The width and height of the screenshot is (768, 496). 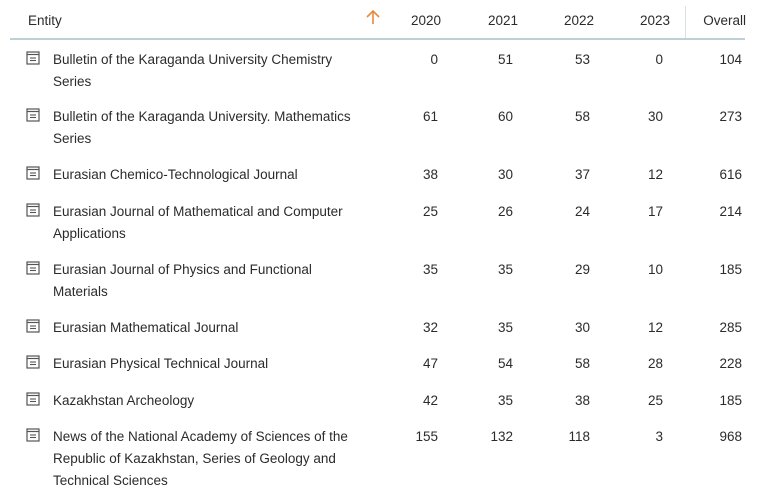 I want to click on value-overall: 616, so click(x=730, y=174).